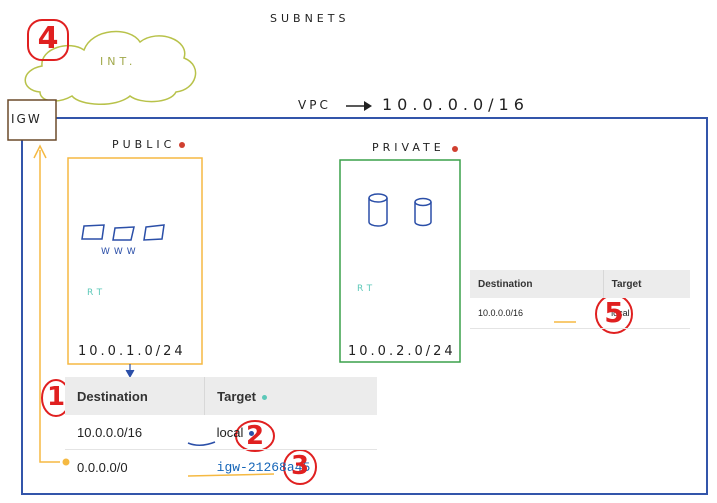  I want to click on private-subnet-cidr: 10.0.2.0/24, so click(402, 351).